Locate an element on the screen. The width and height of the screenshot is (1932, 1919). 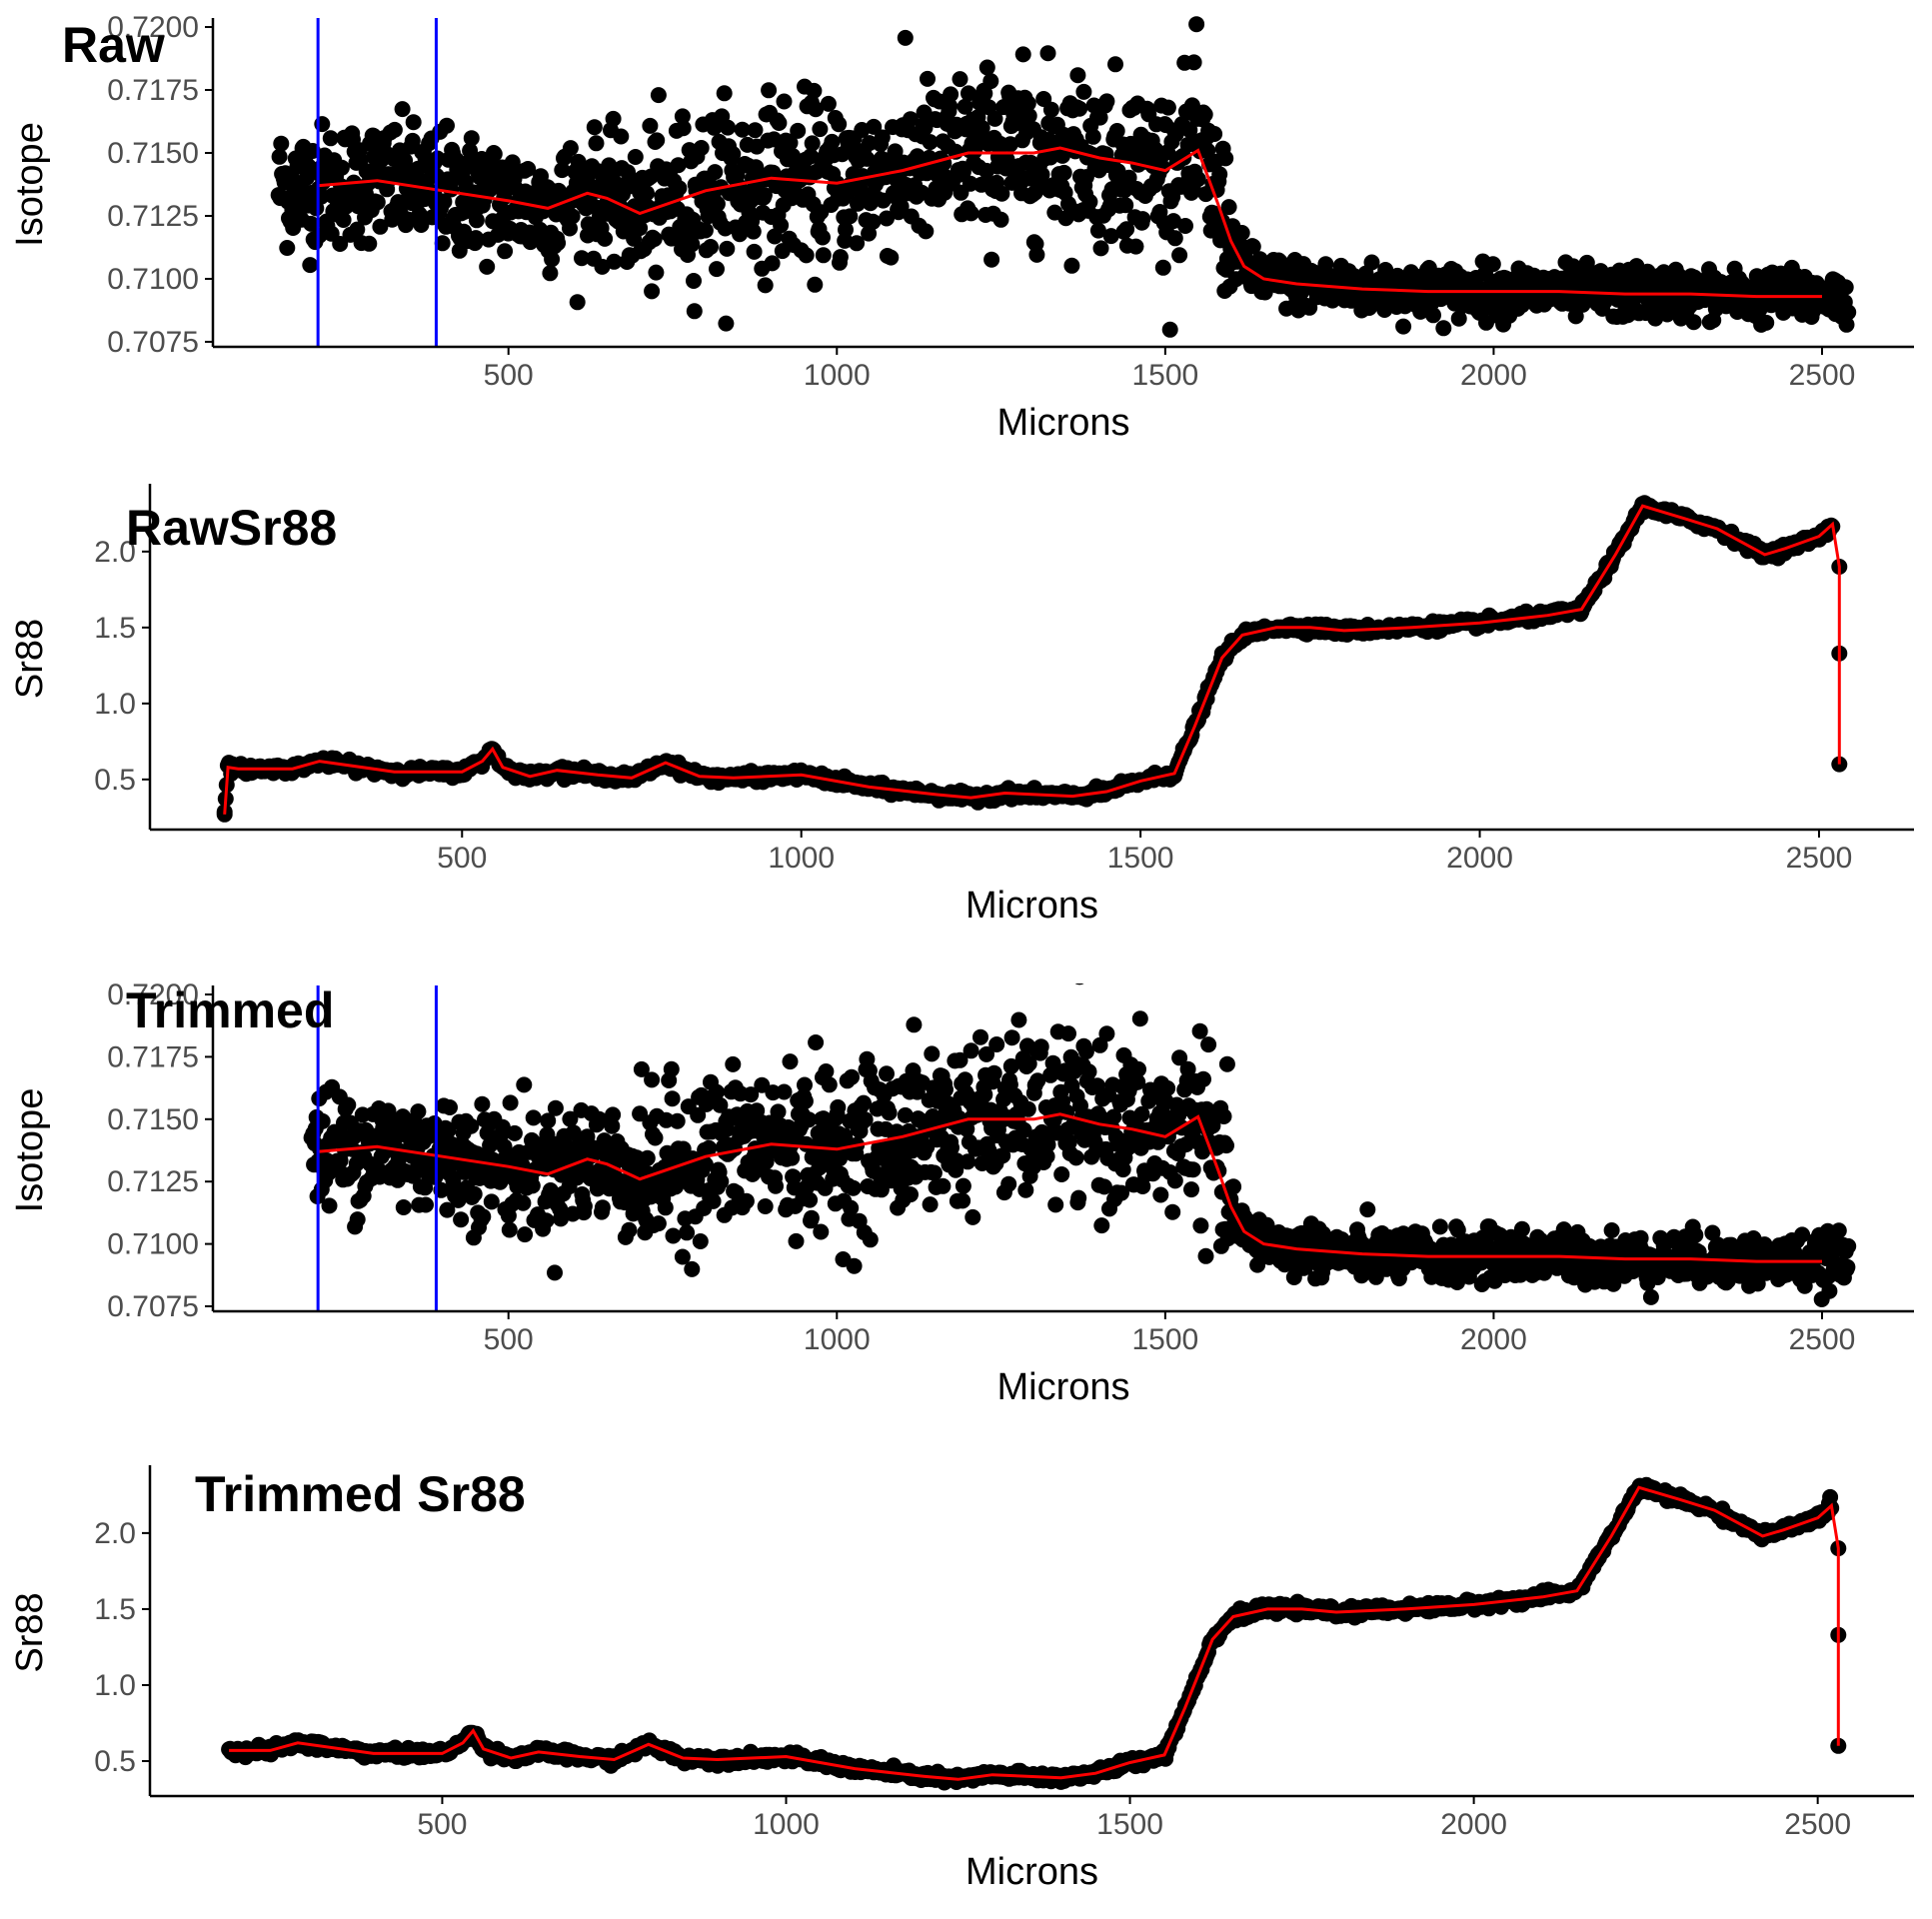
y-axis-title: Isotope is located at coordinates (30, 185).